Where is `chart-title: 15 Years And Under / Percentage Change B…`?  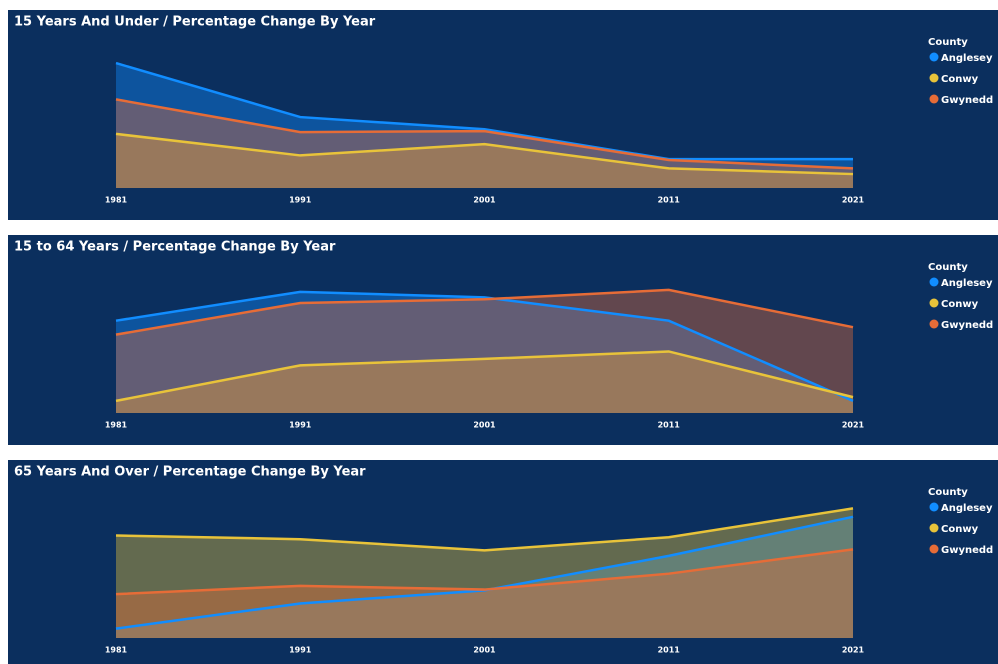 chart-title: 15 Years And Under / Percentage Change B… is located at coordinates (195, 22).